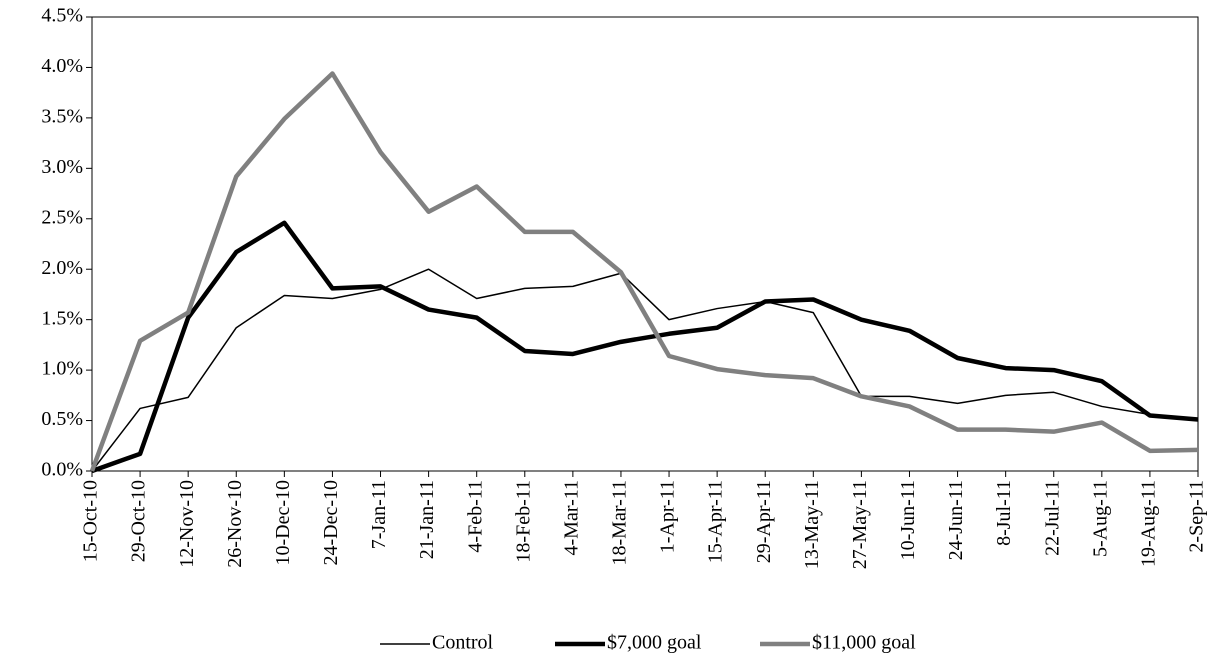 The width and height of the screenshot is (1217, 664). What do you see at coordinates (1197, 516) in the screenshot?
I see `x-tick-label: 2-Sep-11` at bounding box center [1197, 516].